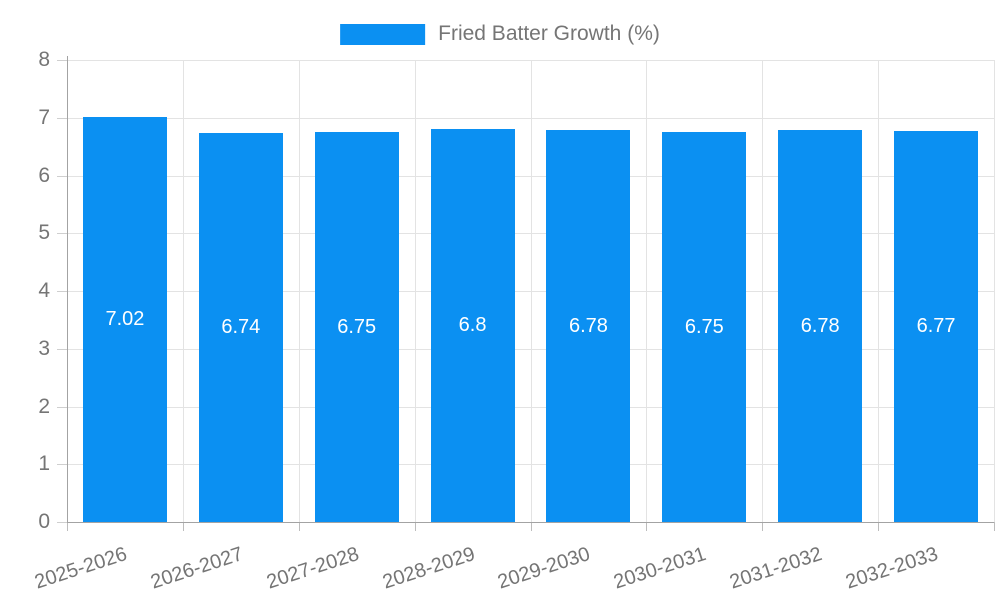  What do you see at coordinates (44, 59) in the screenshot?
I see `y-tick-label: 8` at bounding box center [44, 59].